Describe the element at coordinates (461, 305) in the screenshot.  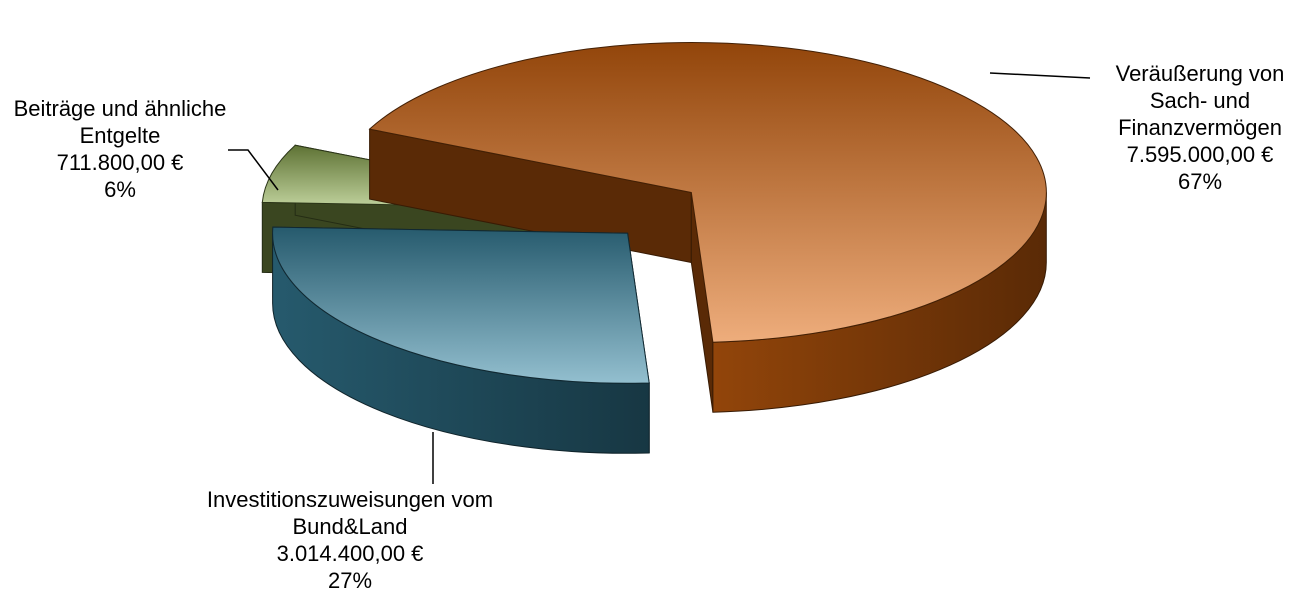
I see `slice-top` at that location.